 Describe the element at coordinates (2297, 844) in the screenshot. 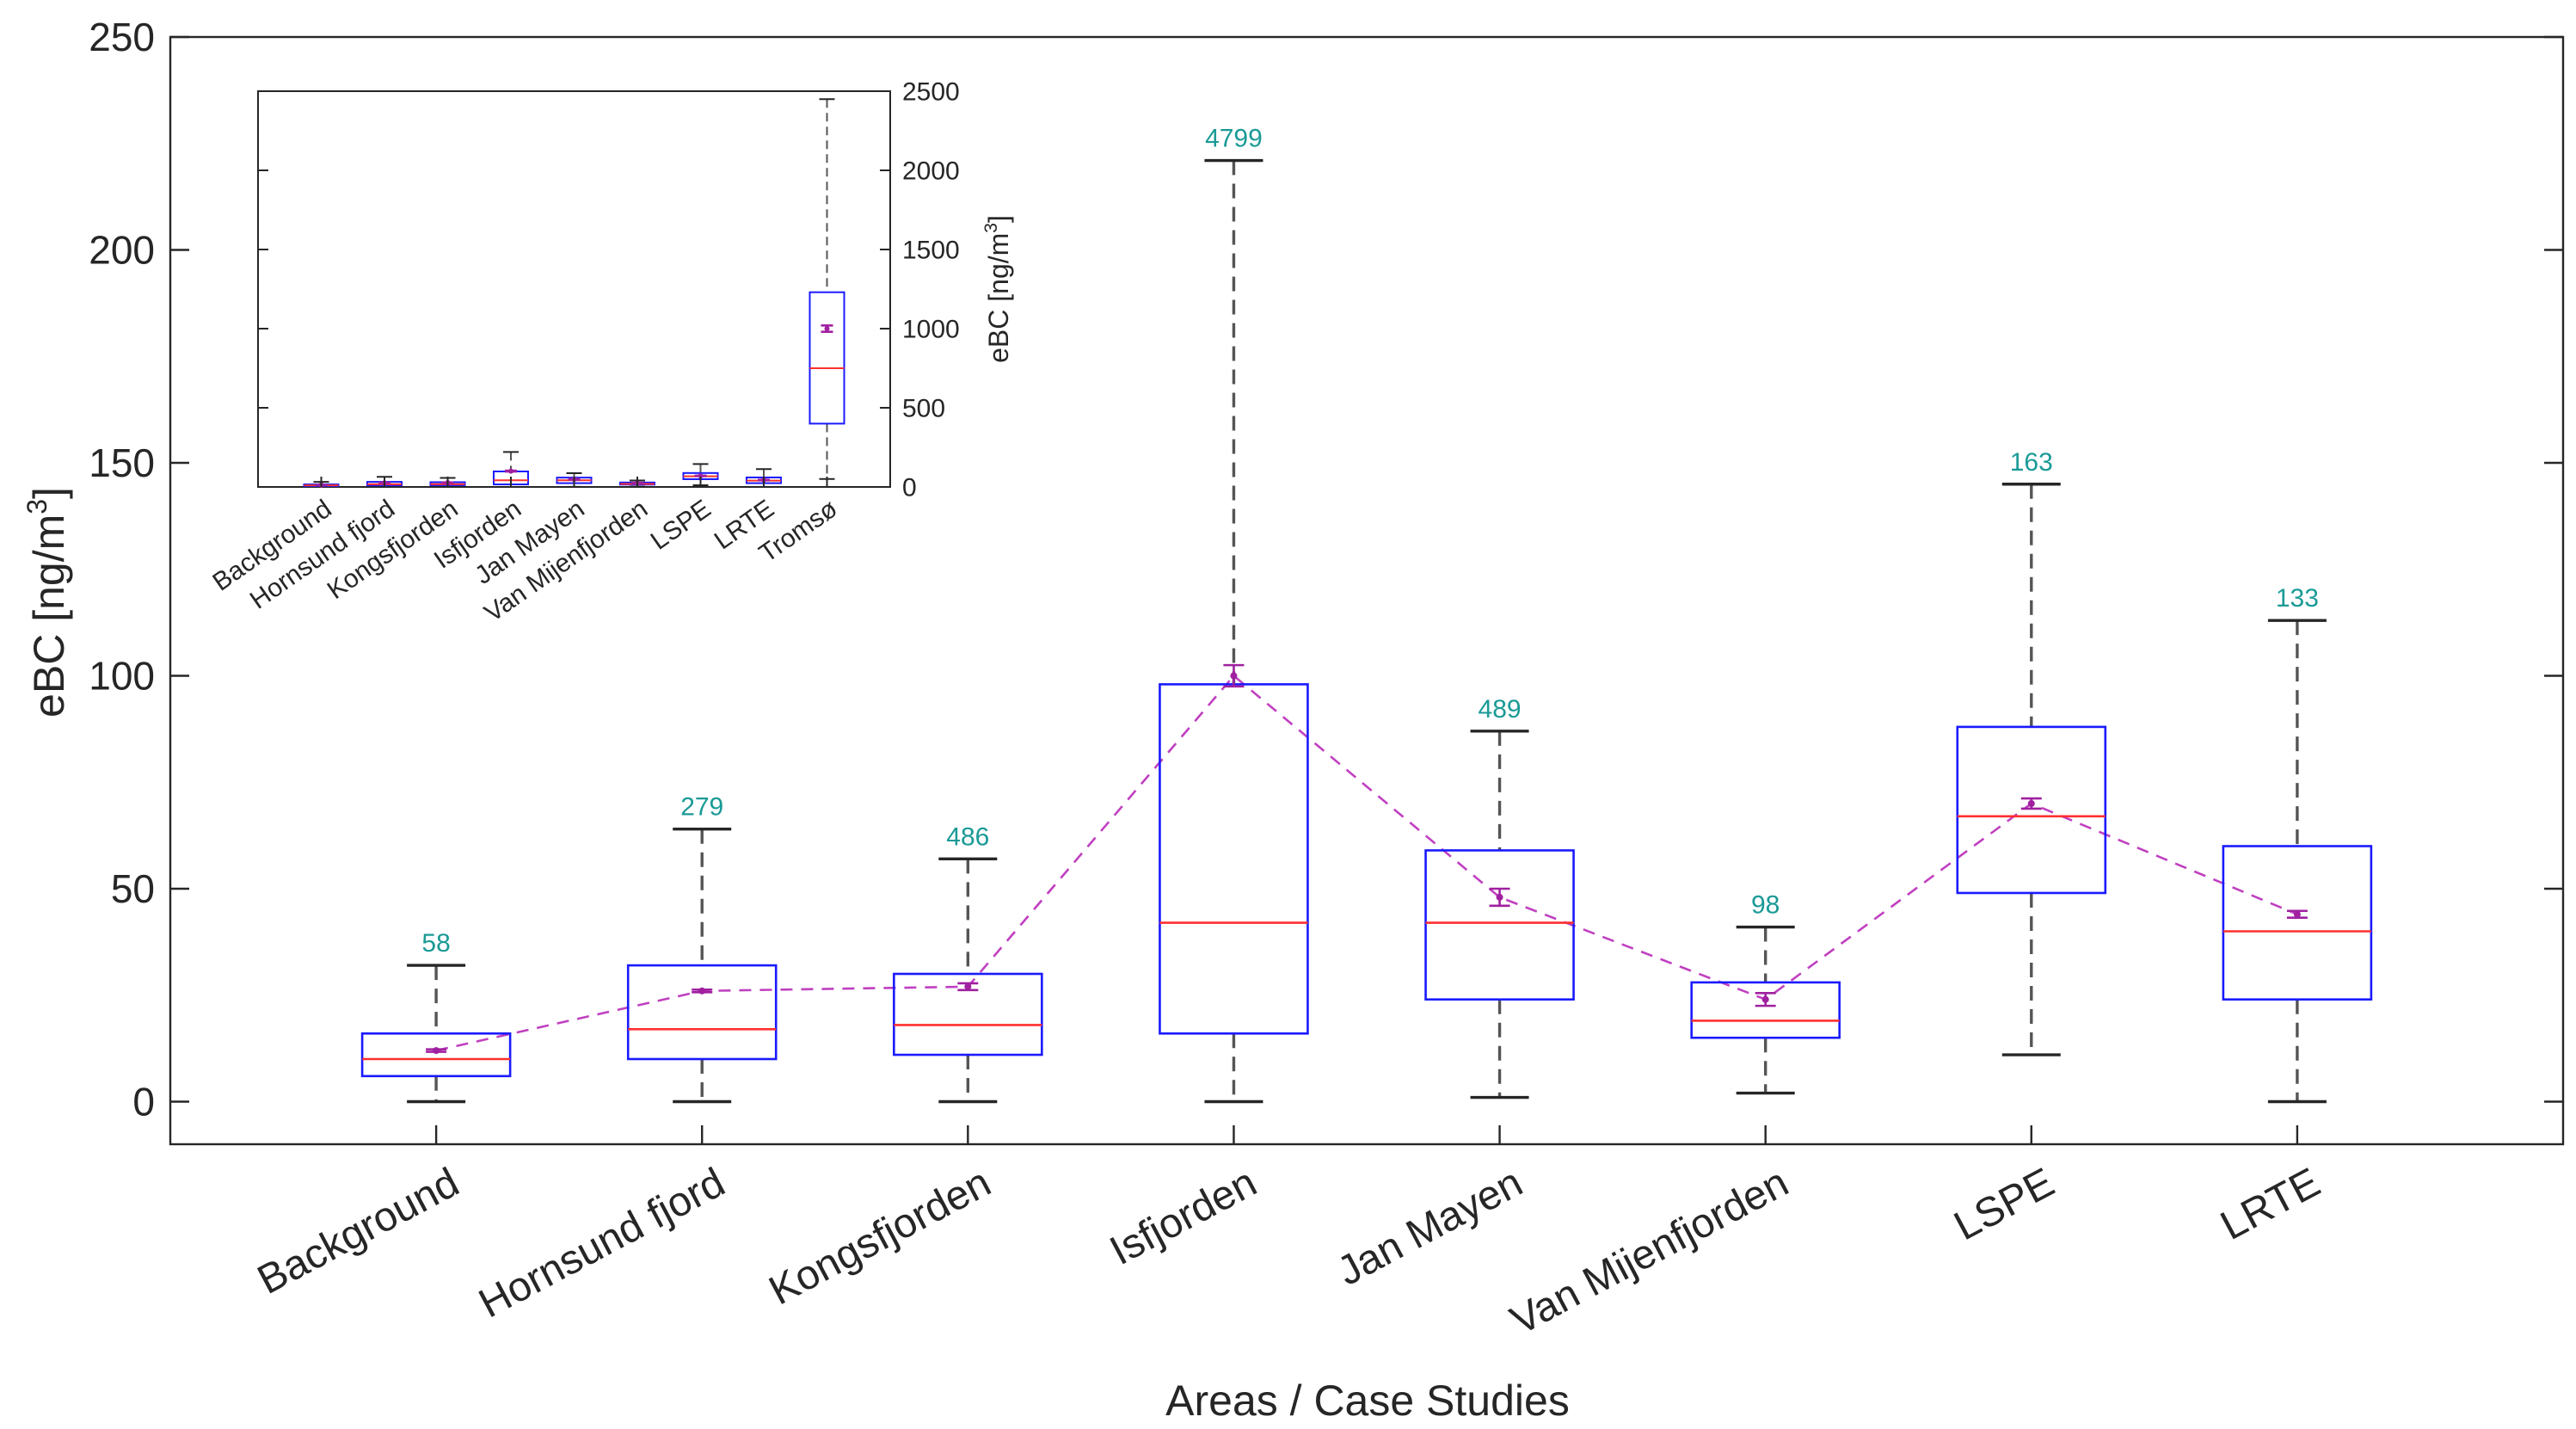

I see `box-group-lrte: 133` at that location.